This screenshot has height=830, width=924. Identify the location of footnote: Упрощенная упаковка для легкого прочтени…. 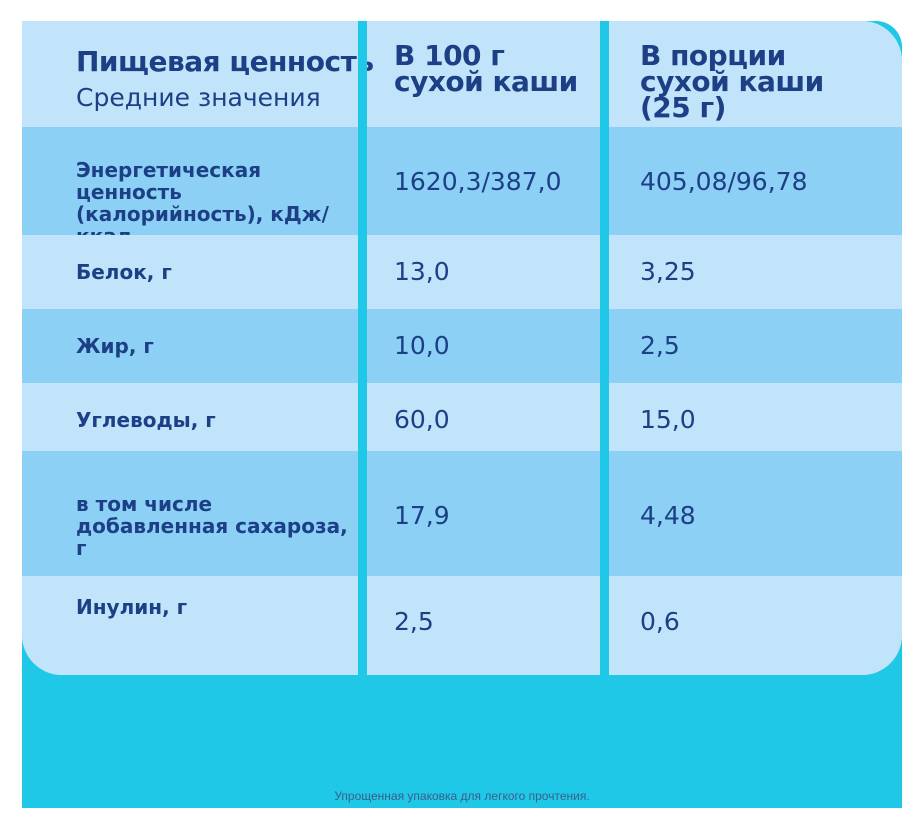
(462, 796).